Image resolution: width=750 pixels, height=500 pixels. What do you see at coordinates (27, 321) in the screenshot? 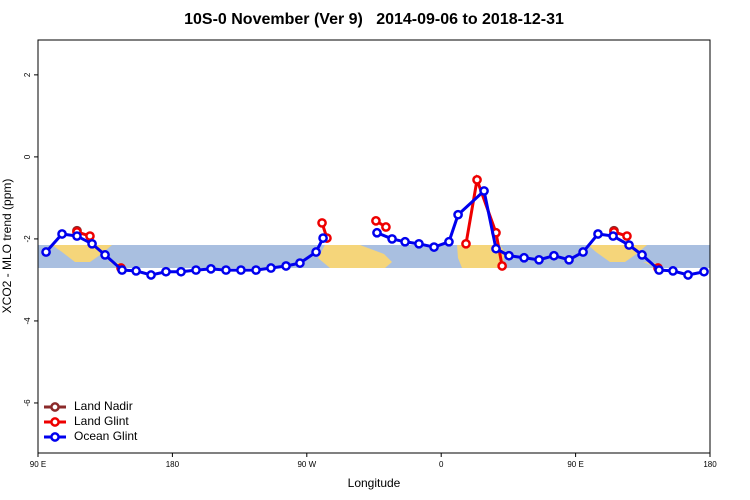
I see `y-tick-label: -4` at bounding box center [27, 321].